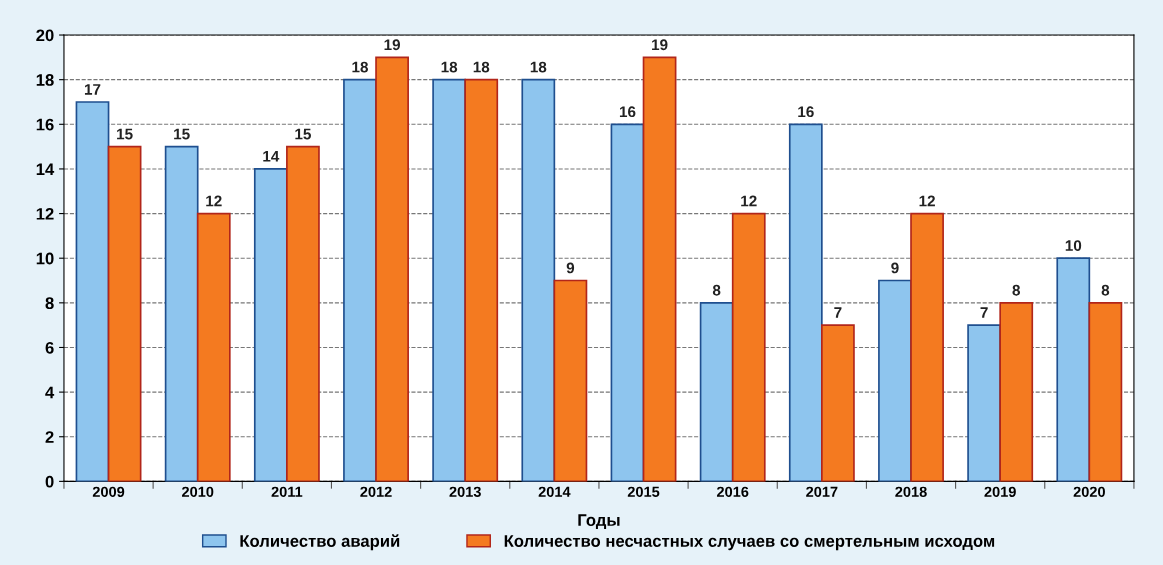 The width and height of the screenshot is (1163, 565). What do you see at coordinates (49, 303) in the screenshot?
I see `y-tick-label: 8` at bounding box center [49, 303].